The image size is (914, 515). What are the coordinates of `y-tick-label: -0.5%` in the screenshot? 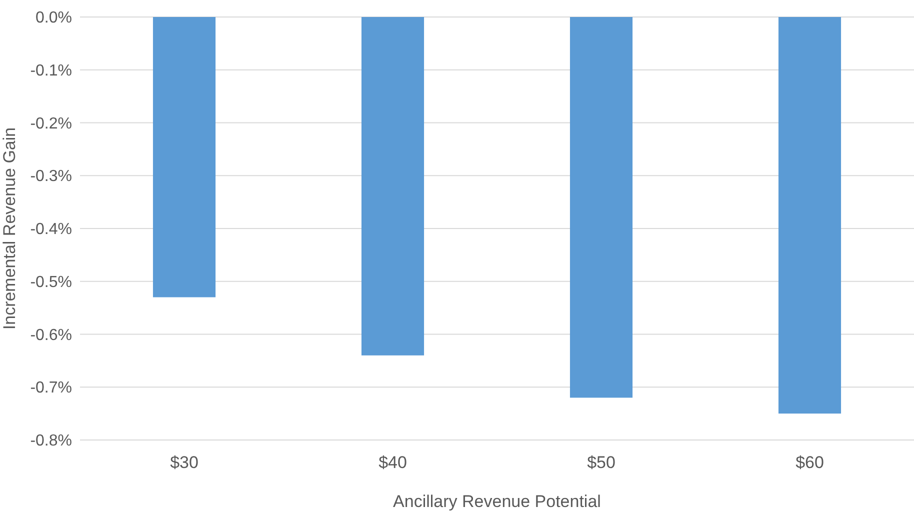 It's located at (51, 282).